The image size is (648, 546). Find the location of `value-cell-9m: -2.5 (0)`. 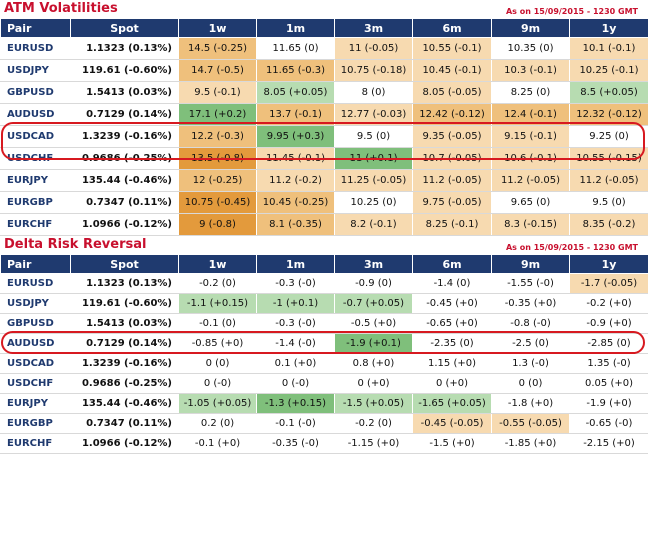

value-cell-9m: -2.5 (0) is located at coordinates (530, 343).